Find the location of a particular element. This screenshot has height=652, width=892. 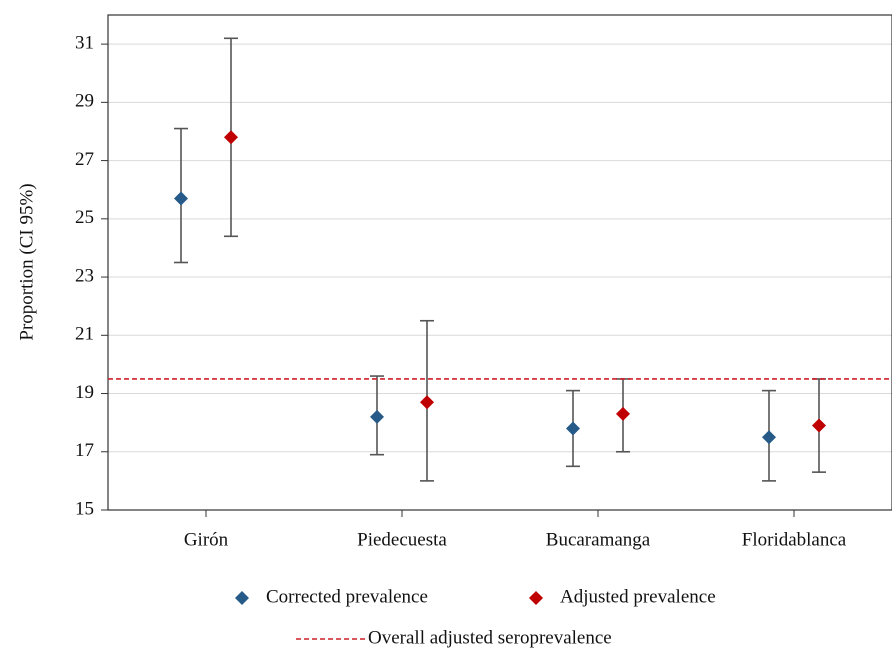

legend-label: Overall adjusted seroprevalence is located at coordinates (490, 637).